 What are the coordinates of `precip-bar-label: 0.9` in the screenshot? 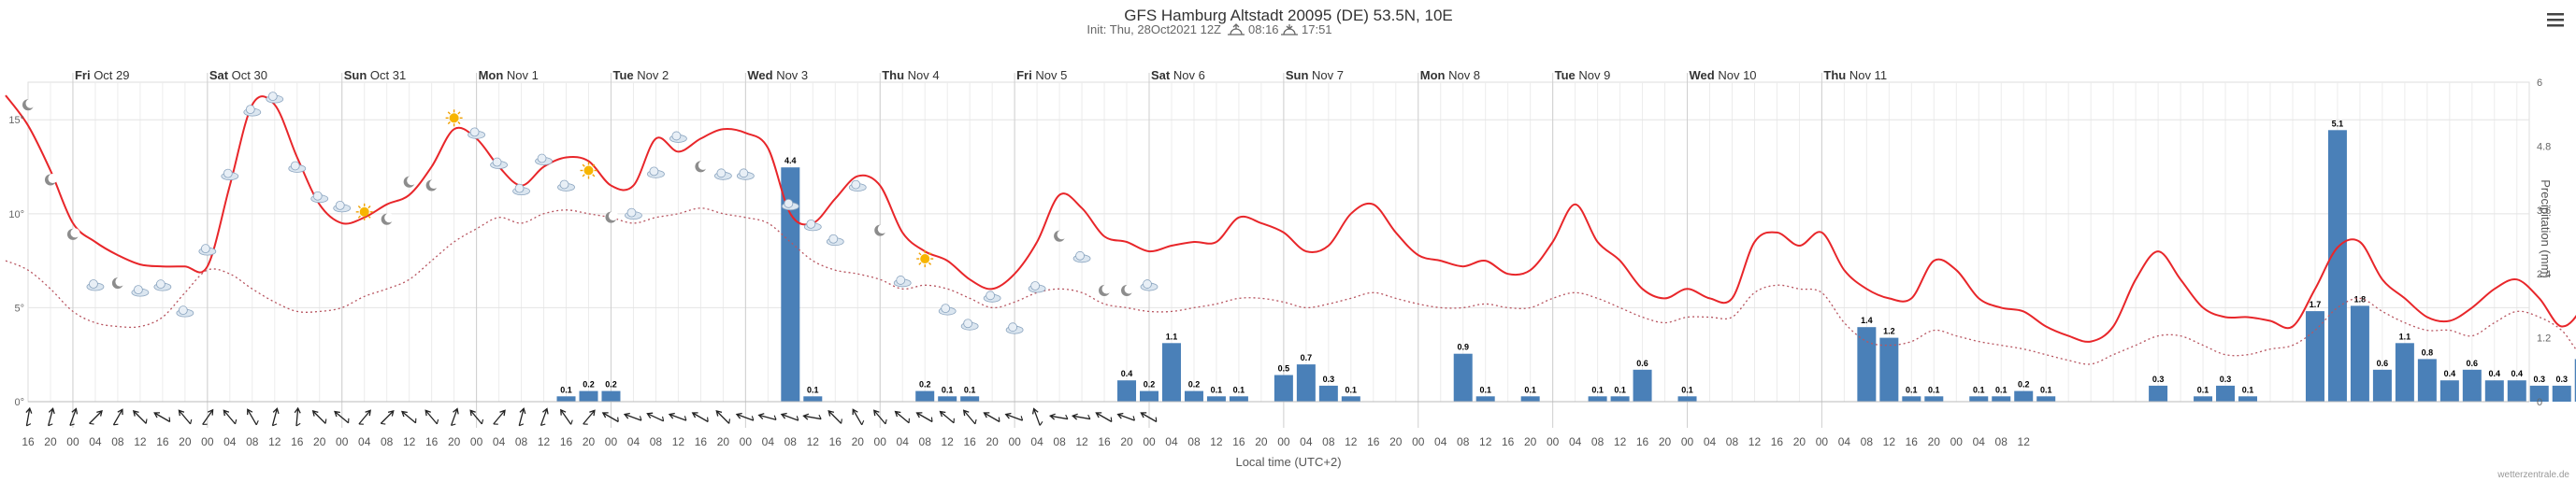 It's located at (1463, 347).